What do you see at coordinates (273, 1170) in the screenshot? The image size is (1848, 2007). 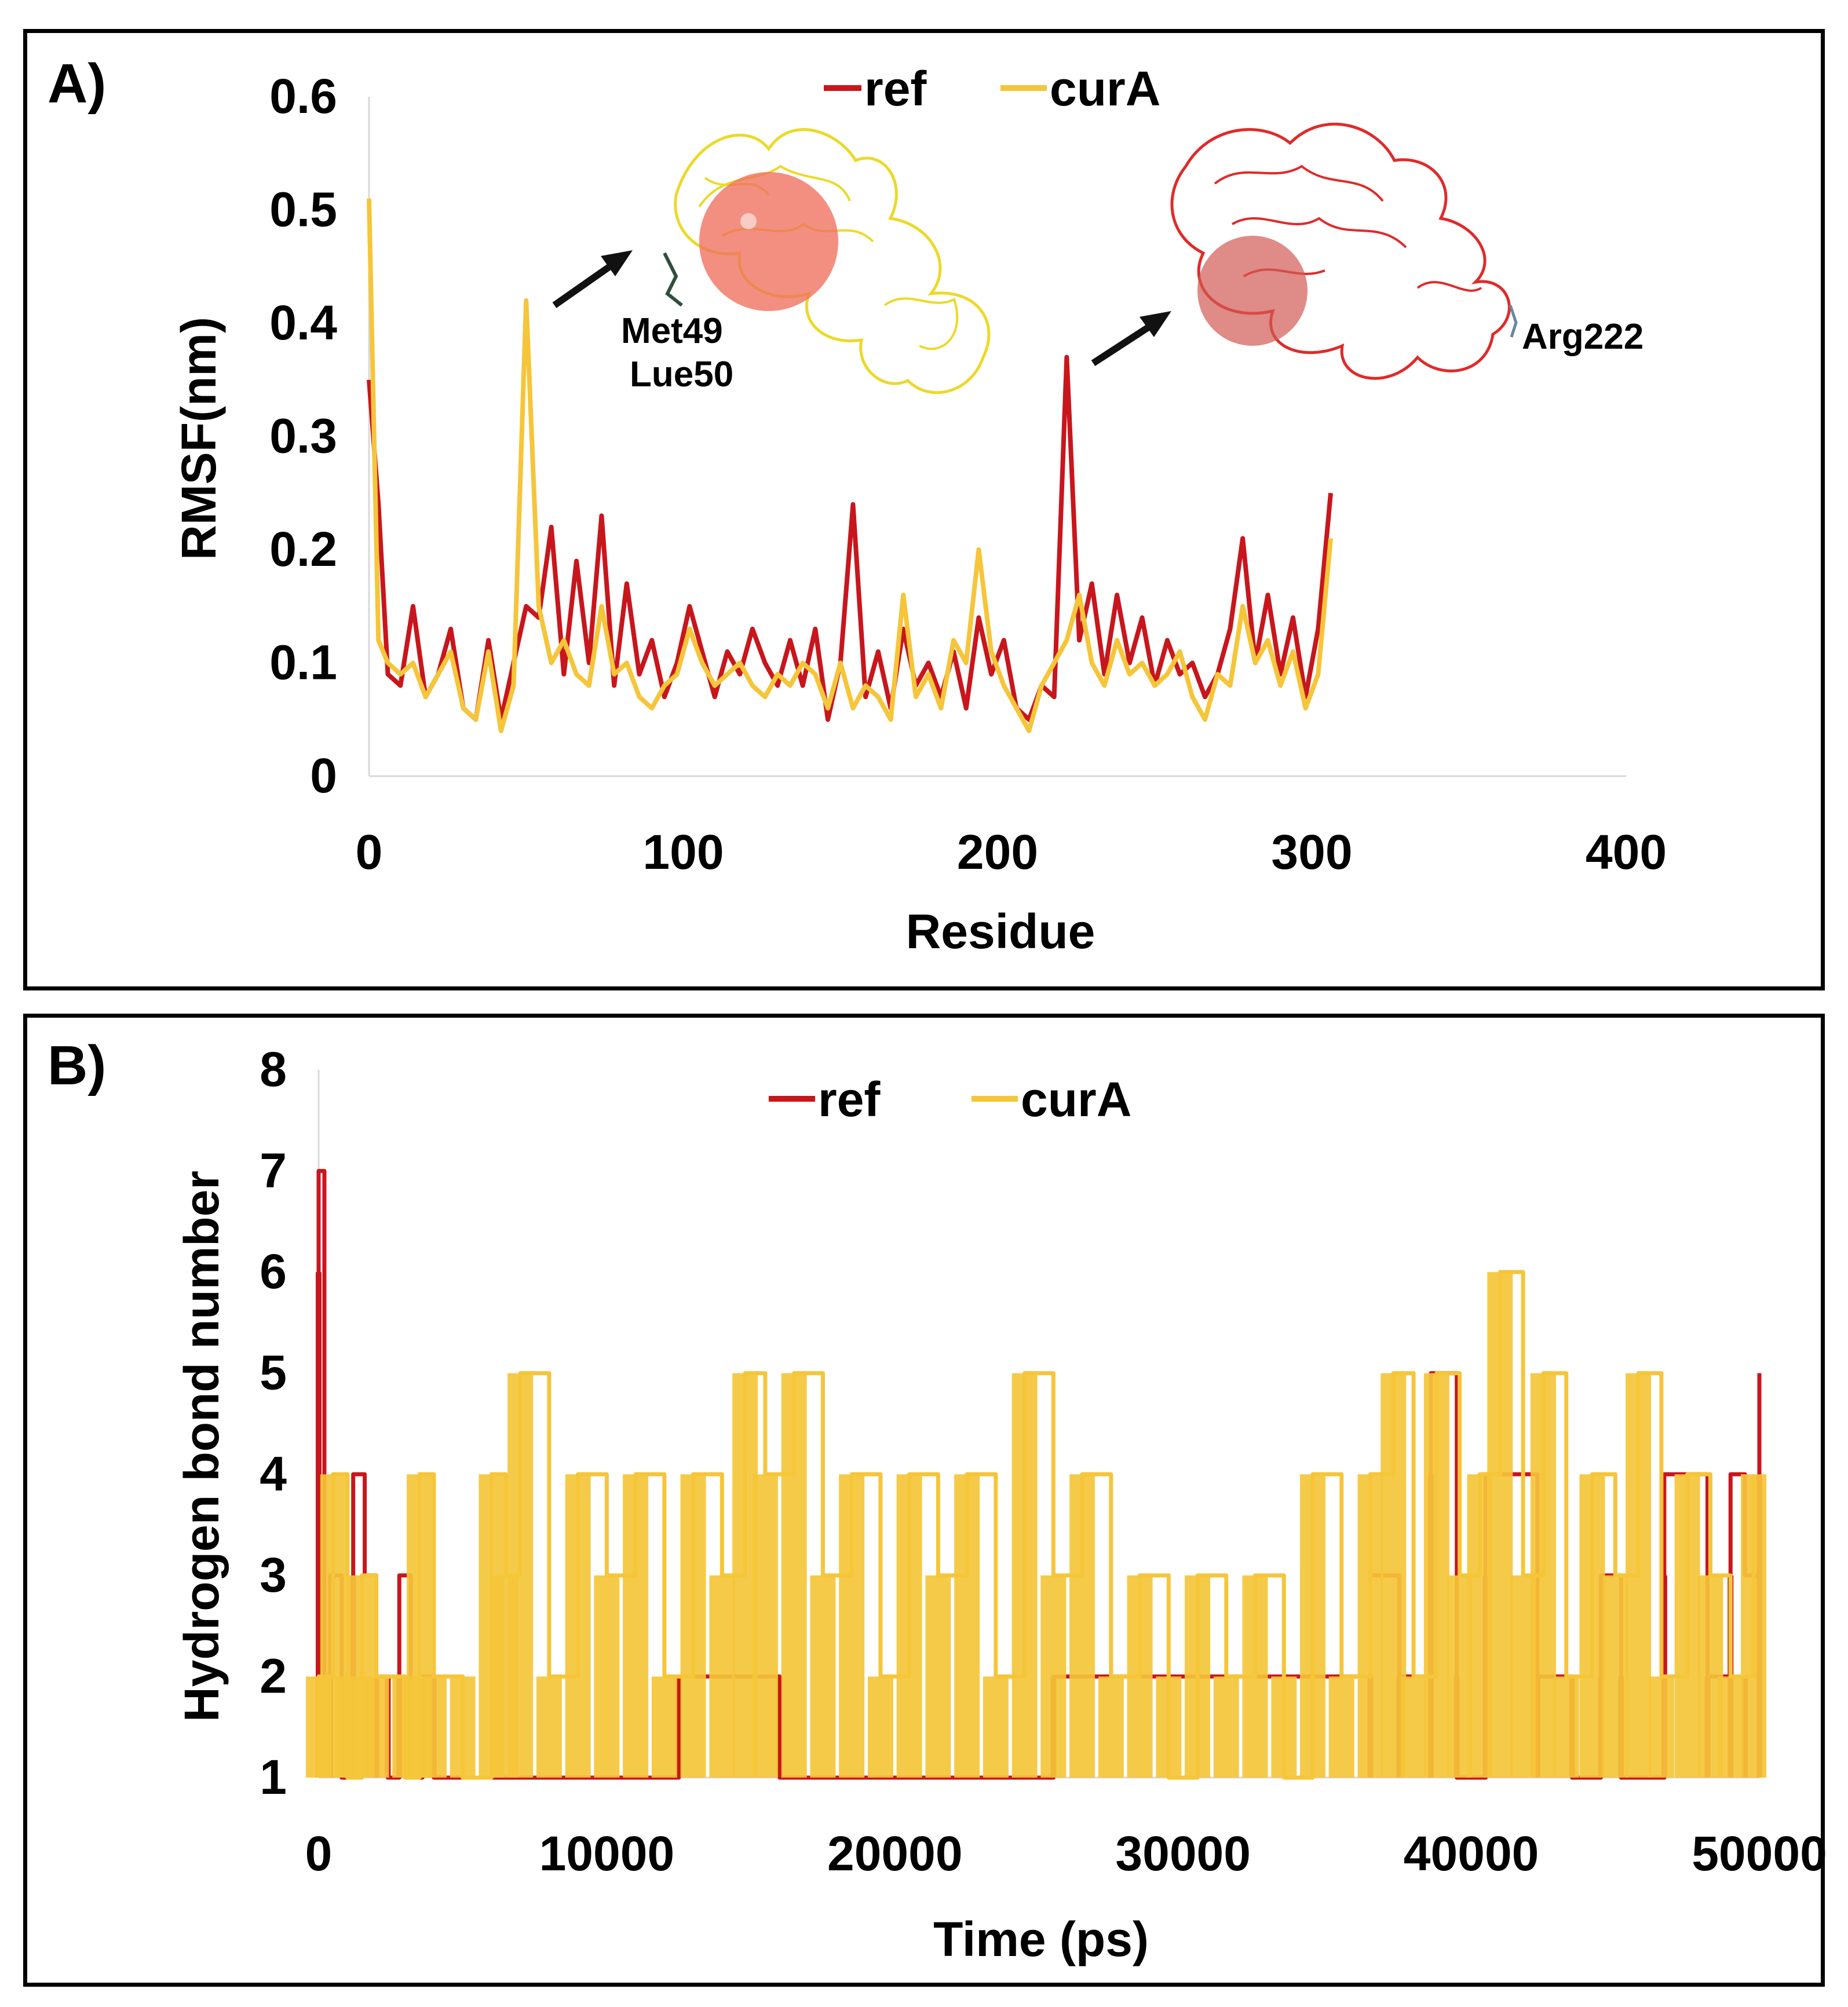 I see `y-tick-label: 7` at bounding box center [273, 1170].